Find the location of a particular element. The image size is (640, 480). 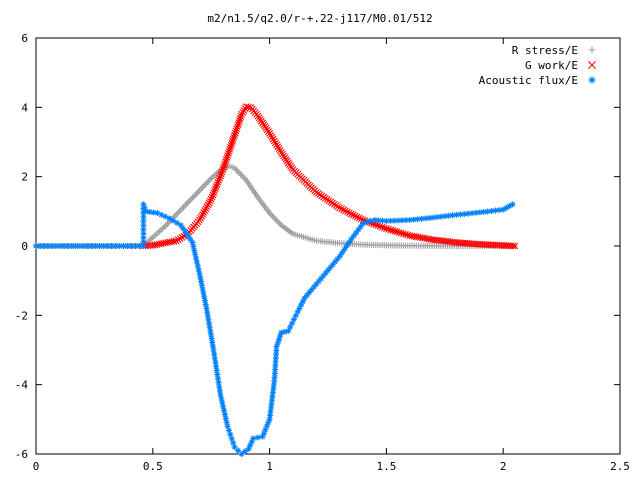

y-tick-label: -4 is located at coordinates (22, 385).